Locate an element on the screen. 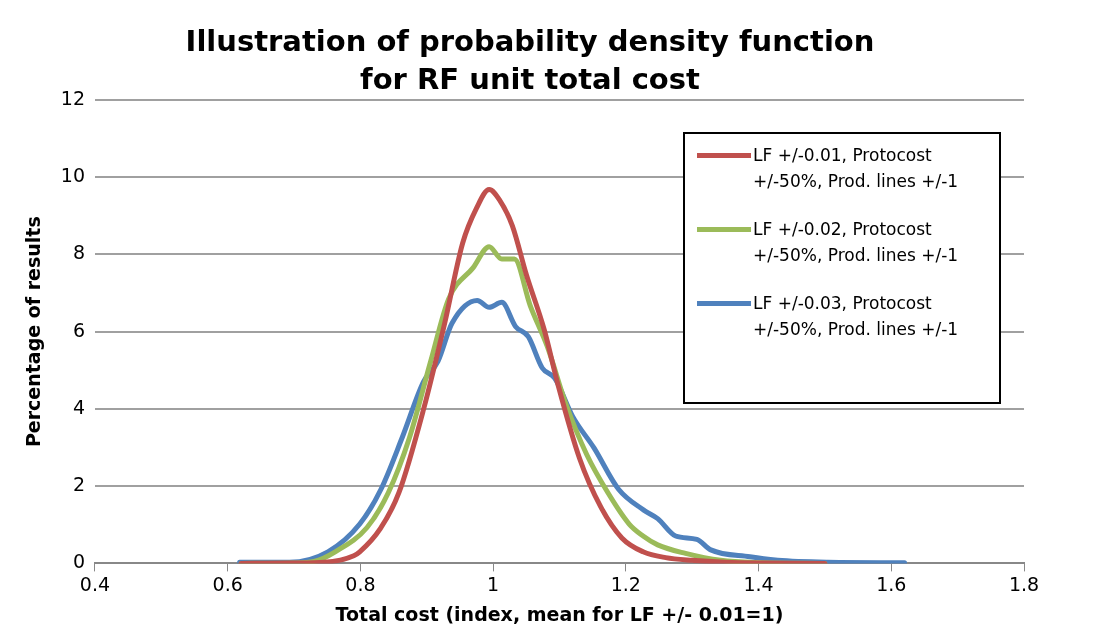 The image size is (1094, 637). x-tick-label: 1.4 is located at coordinates (758, 583).